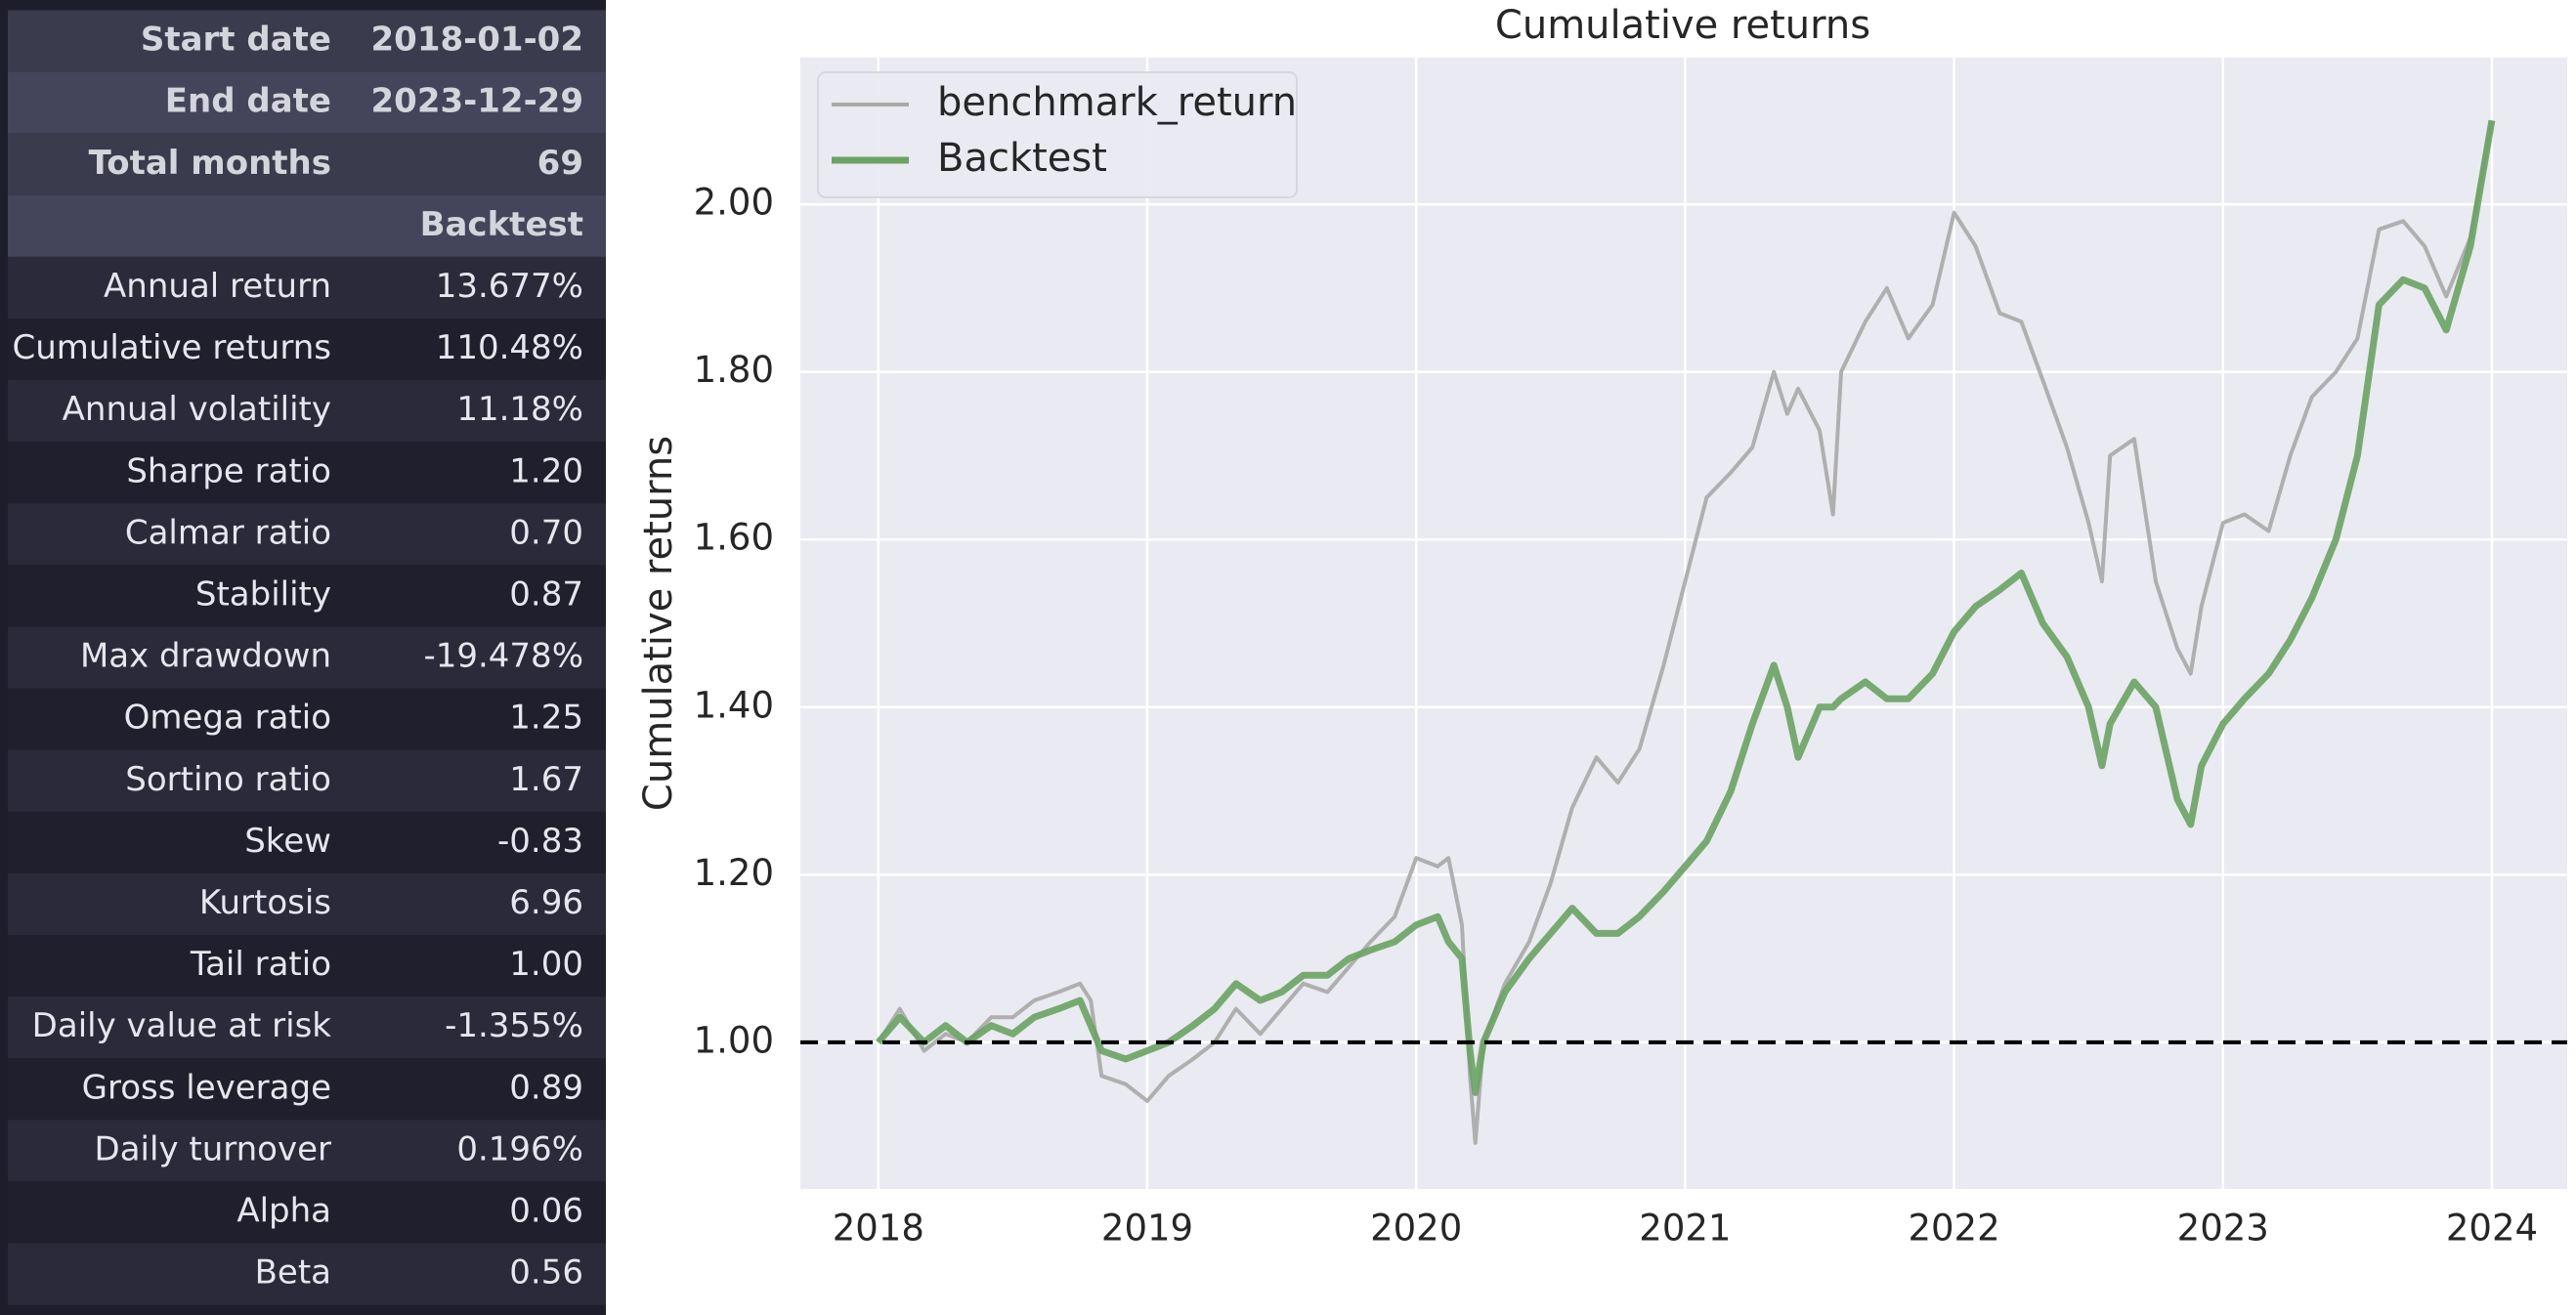 The width and height of the screenshot is (2576, 1315). Describe the element at coordinates (560, 163) in the screenshot. I see `row-value: 69` at that location.